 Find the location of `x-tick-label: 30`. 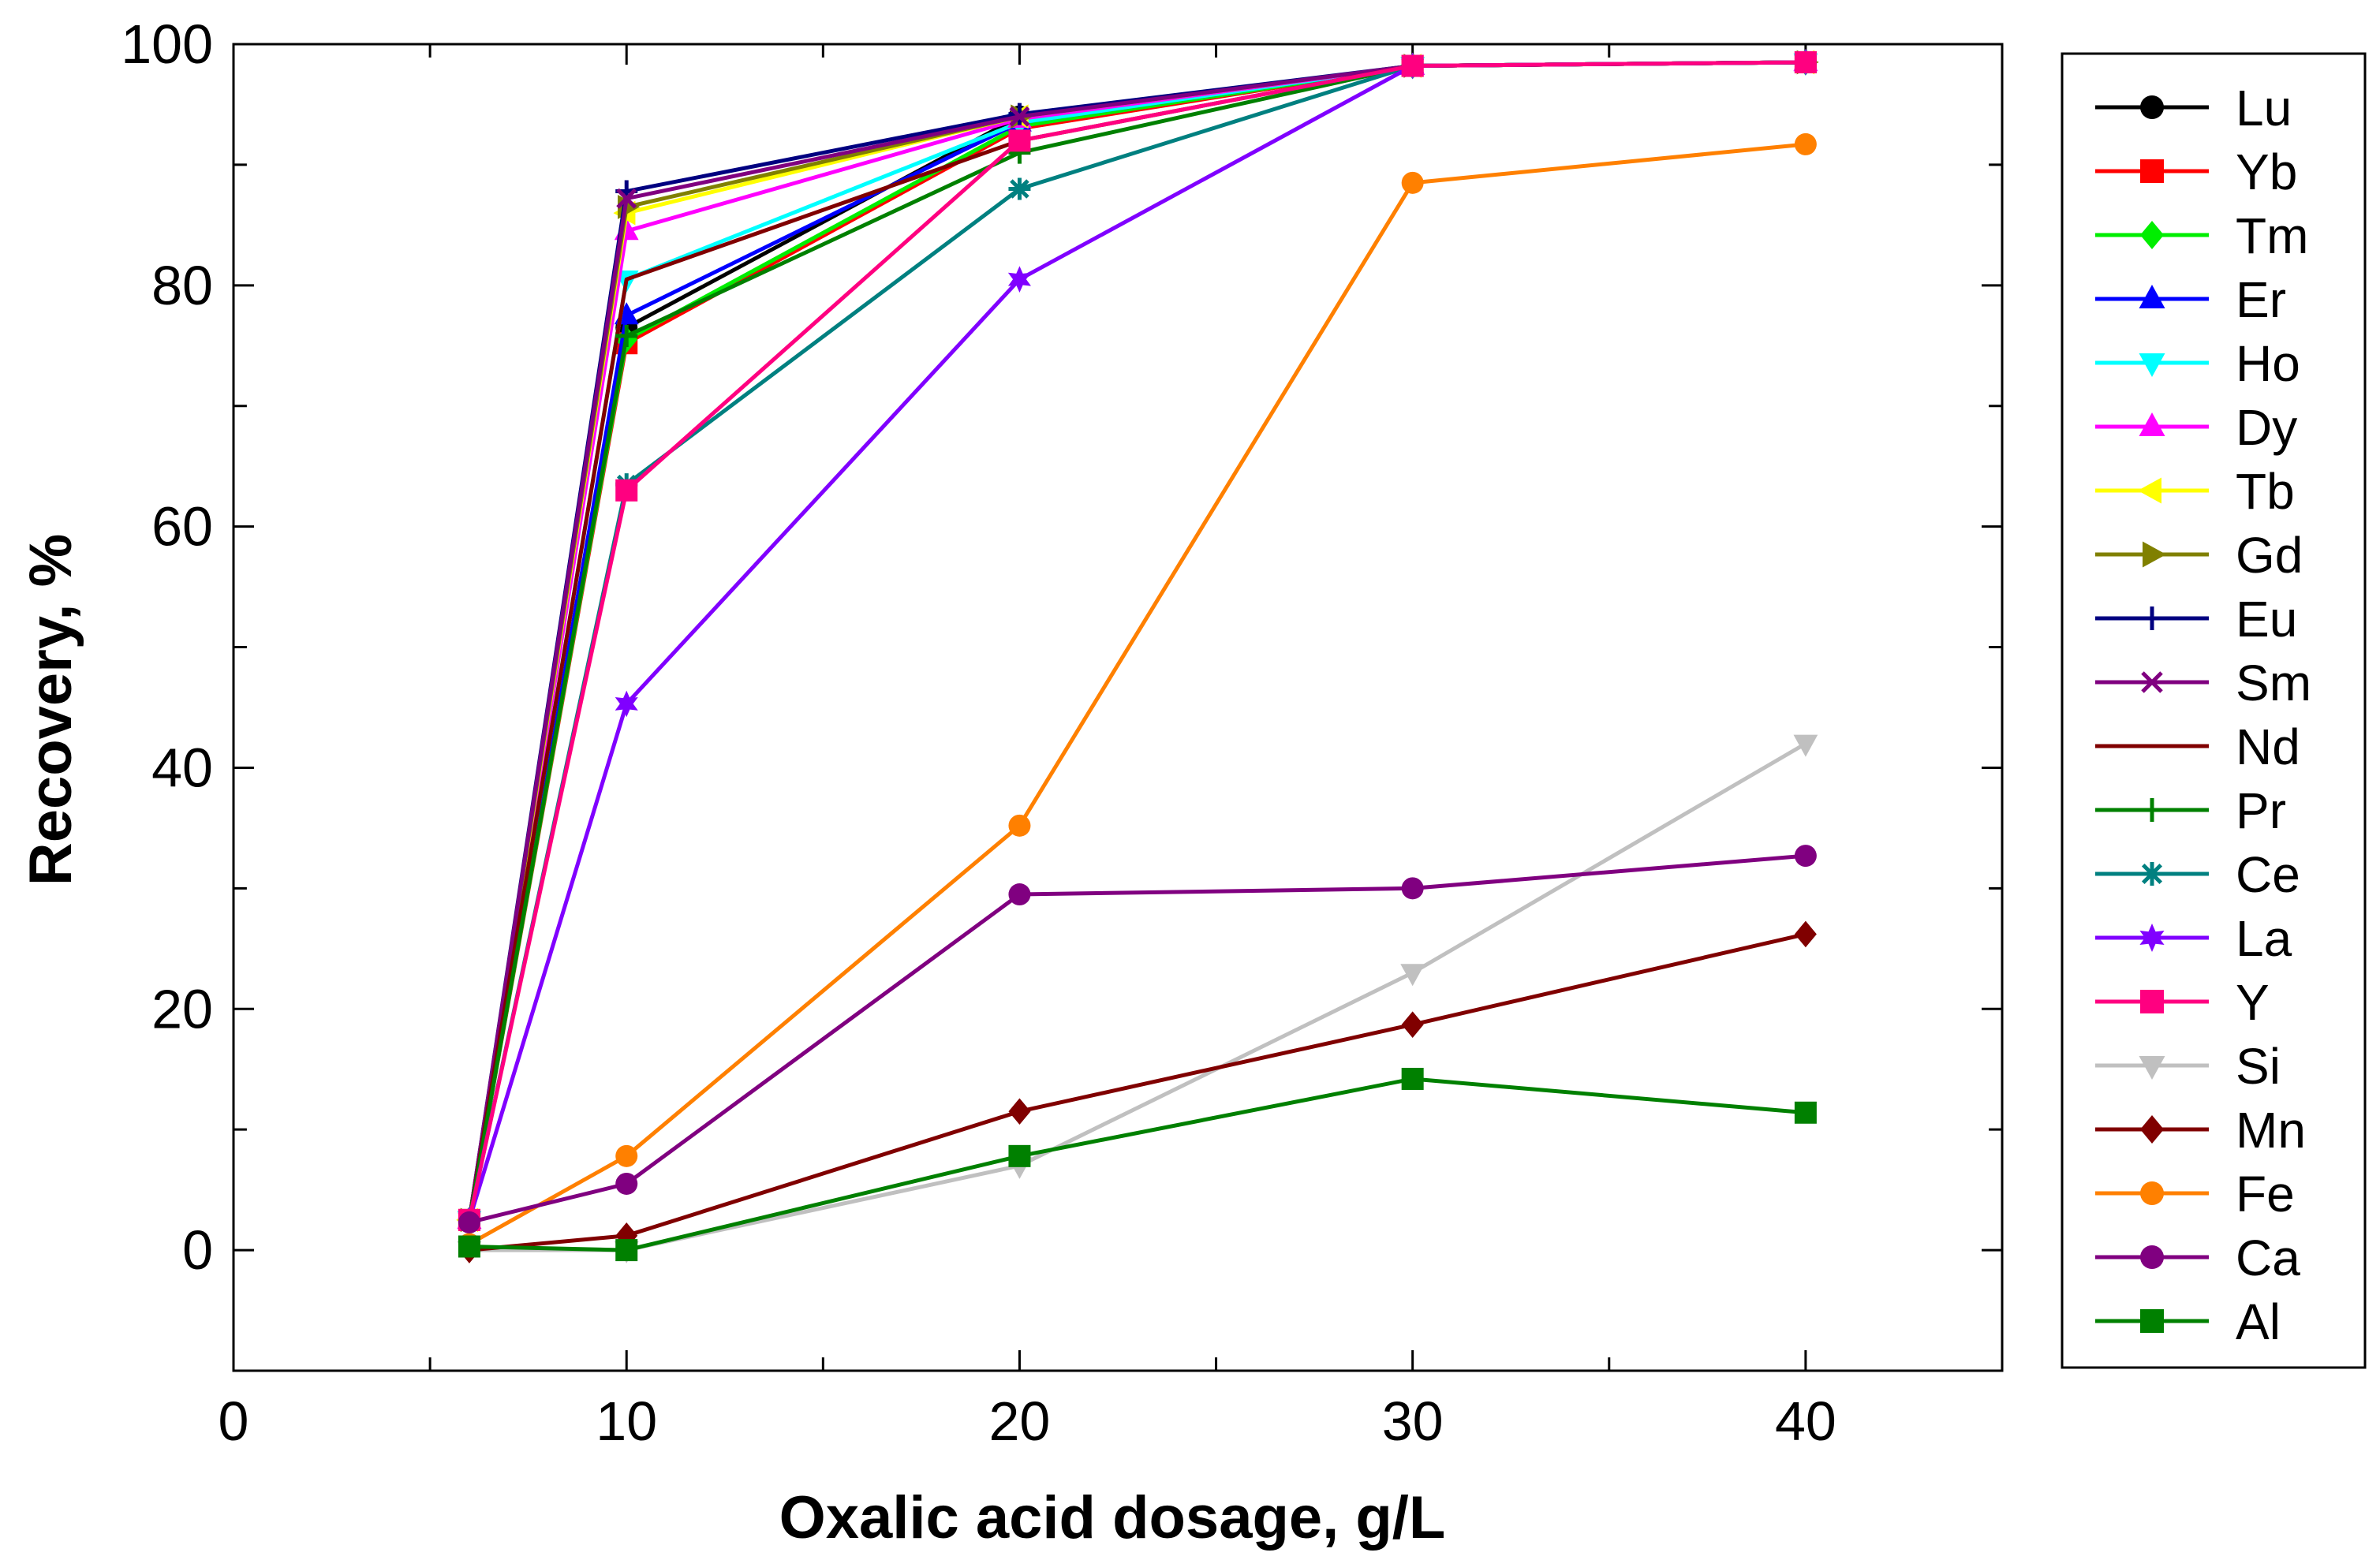

x-tick-label: 30 is located at coordinates (1413, 1421).